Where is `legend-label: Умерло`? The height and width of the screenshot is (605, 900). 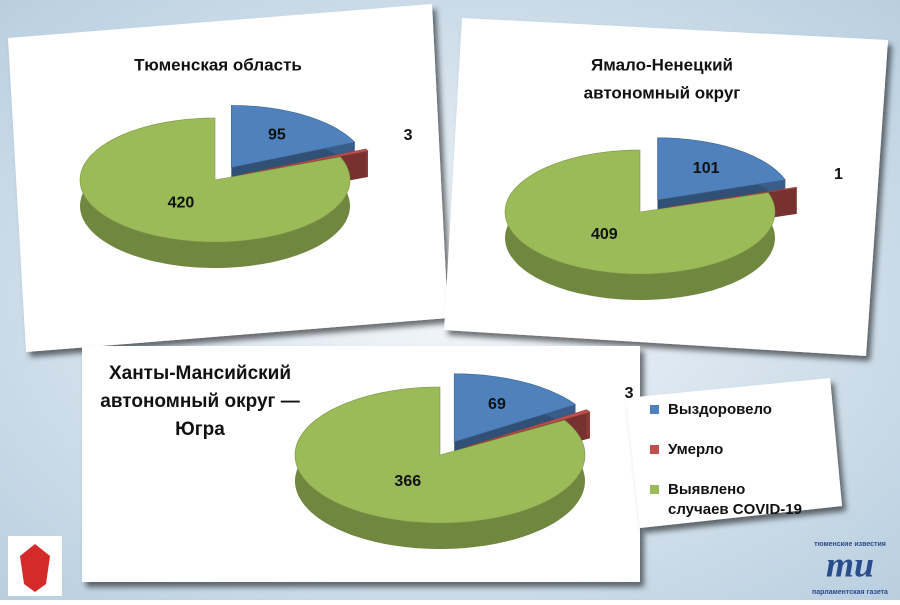 legend-label: Умерло is located at coordinates (695, 449).